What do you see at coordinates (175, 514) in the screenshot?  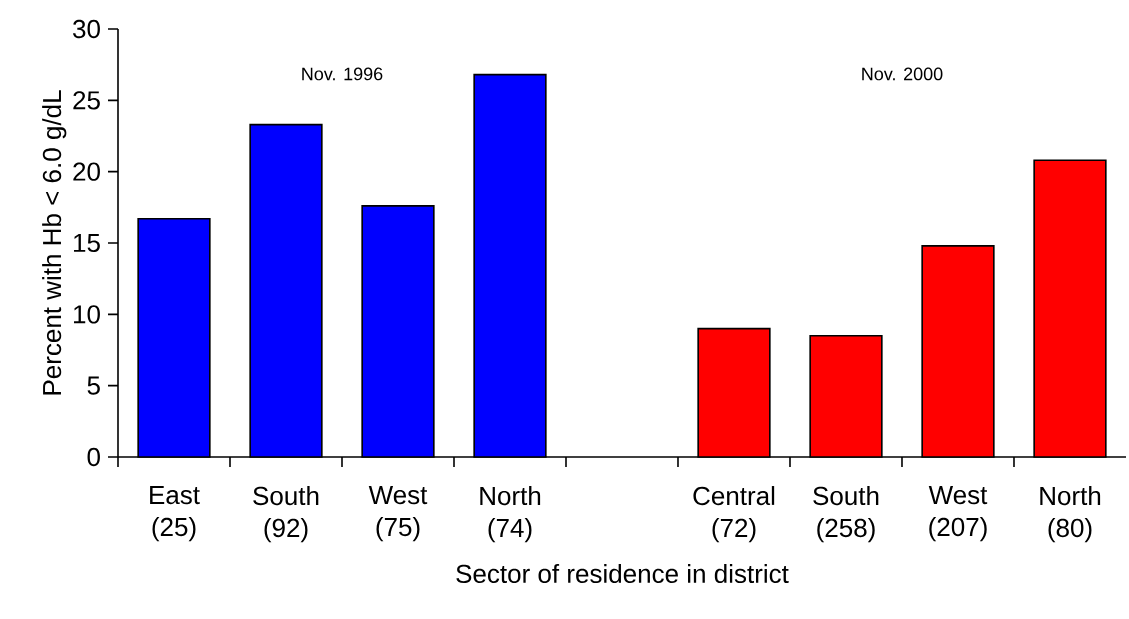 I see `x-tick-label: East (25)` at bounding box center [175, 514].